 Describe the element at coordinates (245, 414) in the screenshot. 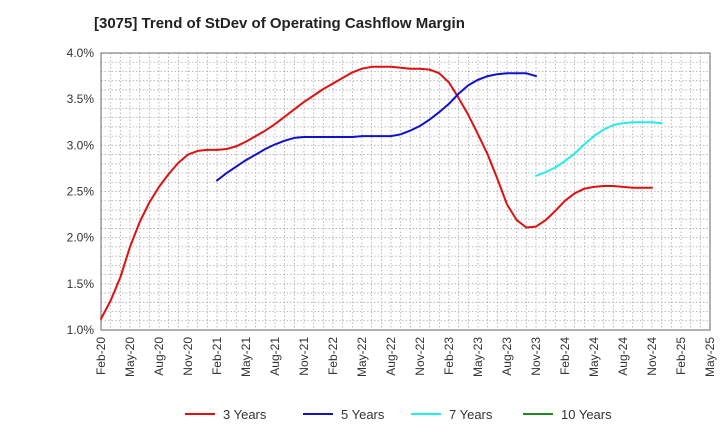

I see `legend-label: 3 Years` at that location.